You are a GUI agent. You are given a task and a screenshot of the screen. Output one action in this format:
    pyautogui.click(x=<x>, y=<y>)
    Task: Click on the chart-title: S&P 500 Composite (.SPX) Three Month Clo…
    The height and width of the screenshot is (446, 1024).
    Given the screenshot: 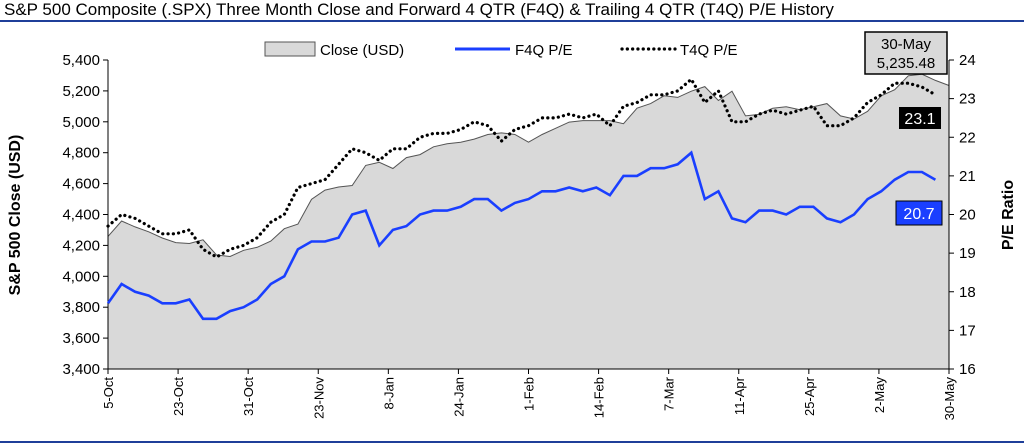 What is the action you would take?
    pyautogui.click(x=419, y=9)
    